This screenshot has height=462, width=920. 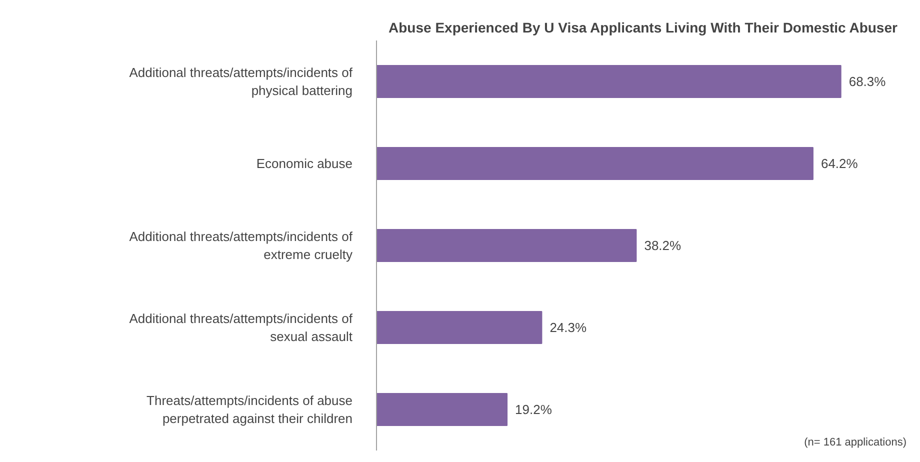 I want to click on y-tick-label: Economic abuse, so click(x=304, y=163).